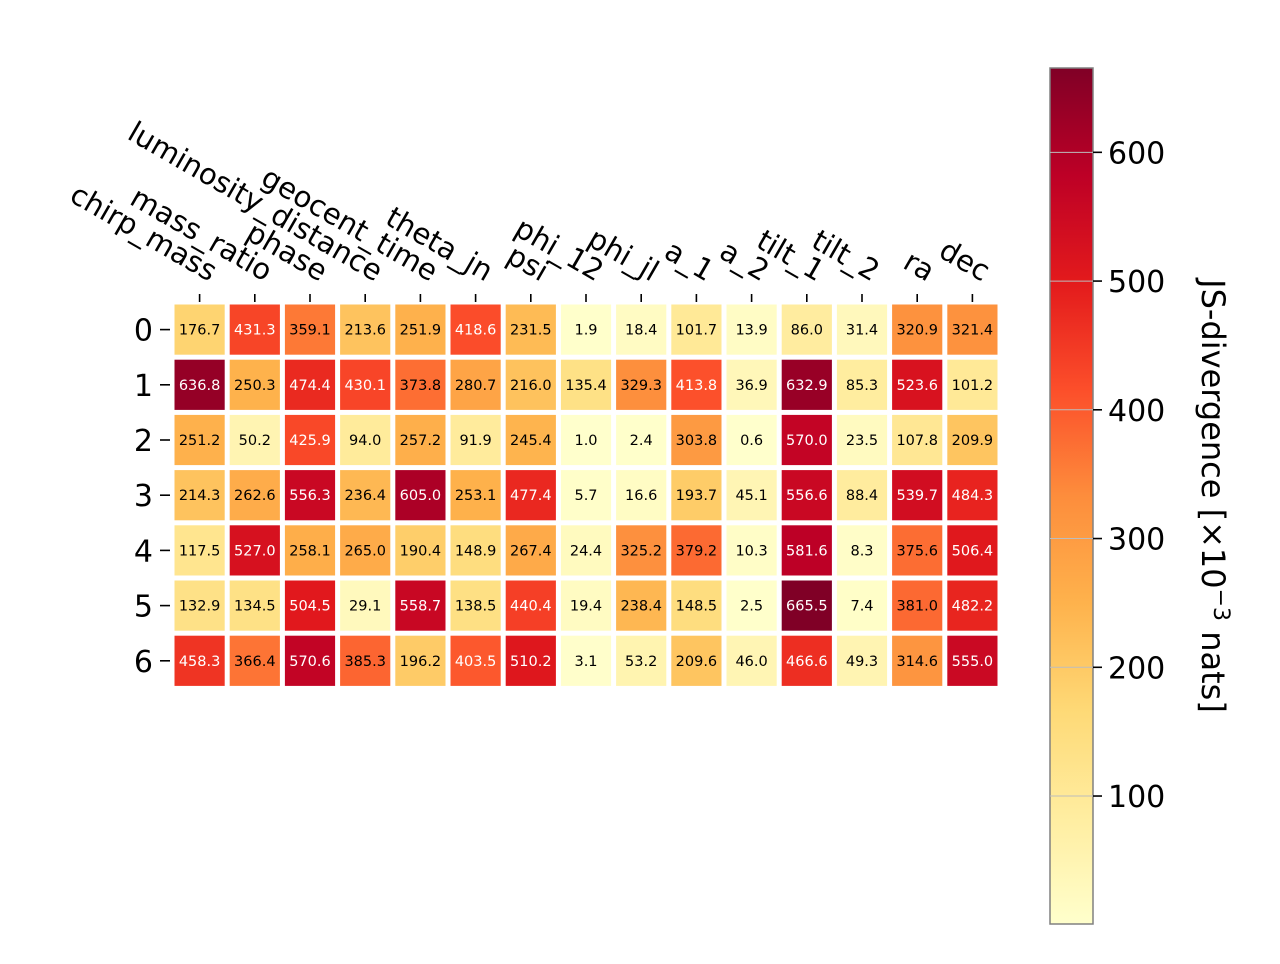 The height and width of the screenshot is (964, 1280). What do you see at coordinates (421, 662) in the screenshot?
I see `cell-value-label: 196.2` at bounding box center [421, 662].